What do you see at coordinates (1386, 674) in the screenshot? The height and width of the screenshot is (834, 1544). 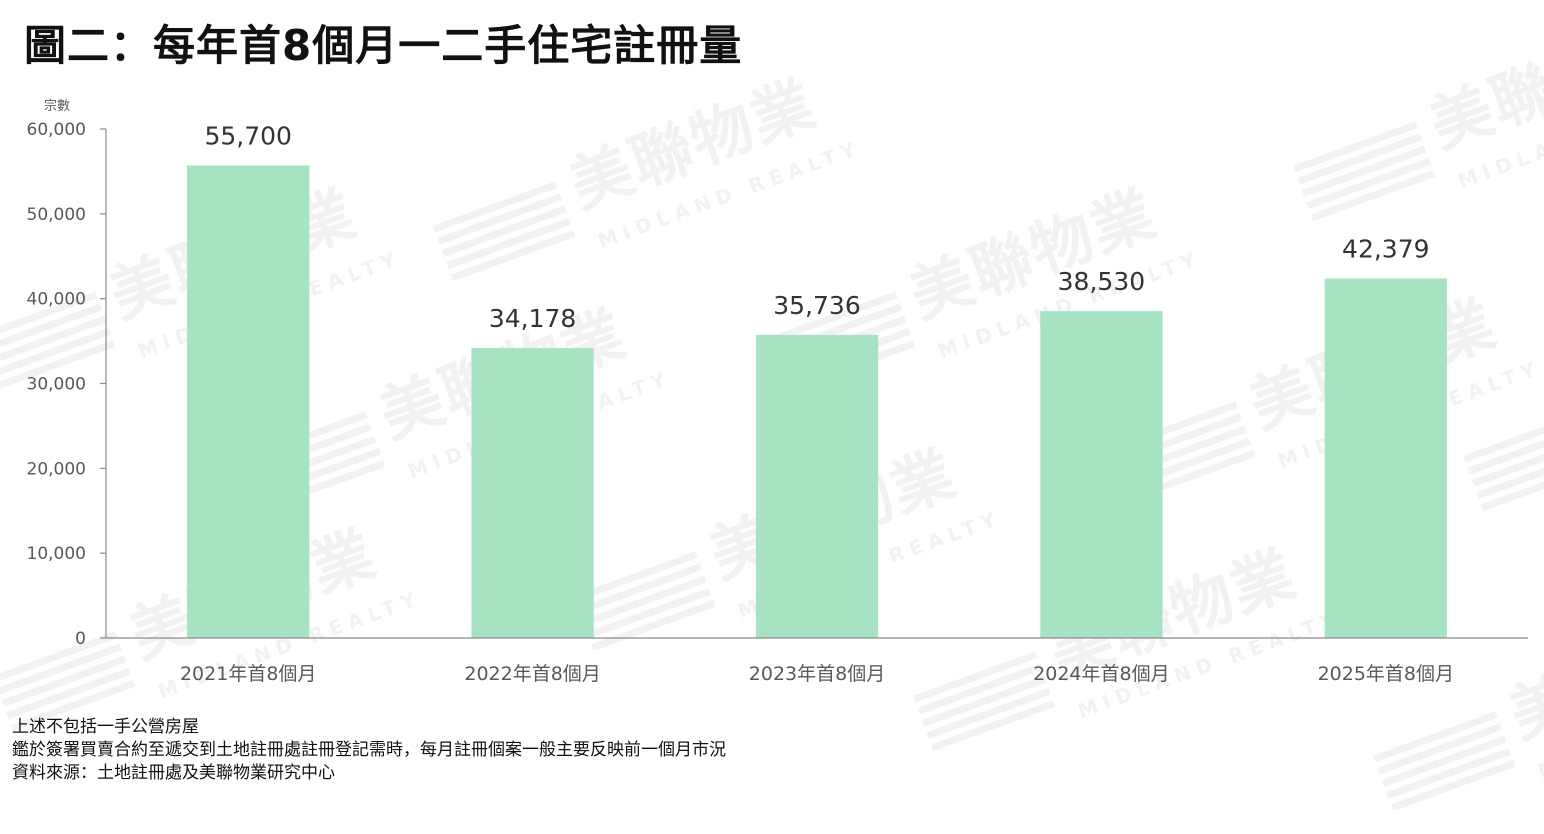 I see `x-tick-label: 2025年首8個月` at bounding box center [1386, 674].